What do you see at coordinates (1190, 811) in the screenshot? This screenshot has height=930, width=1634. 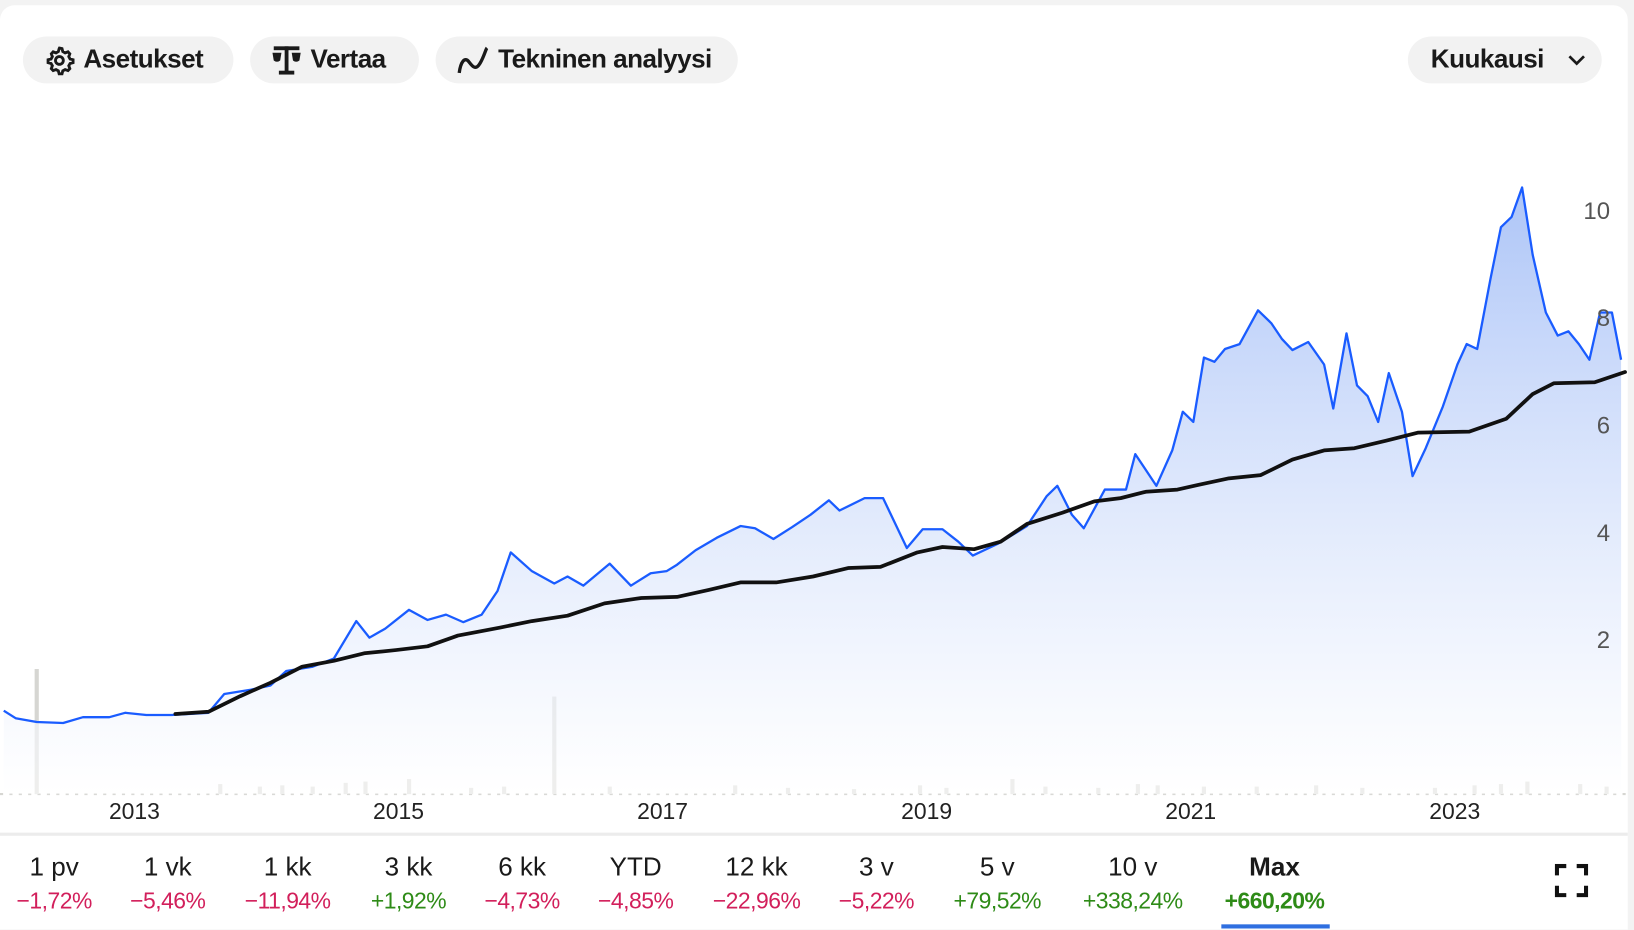 I see `x-tick-label: 2021` at bounding box center [1190, 811].